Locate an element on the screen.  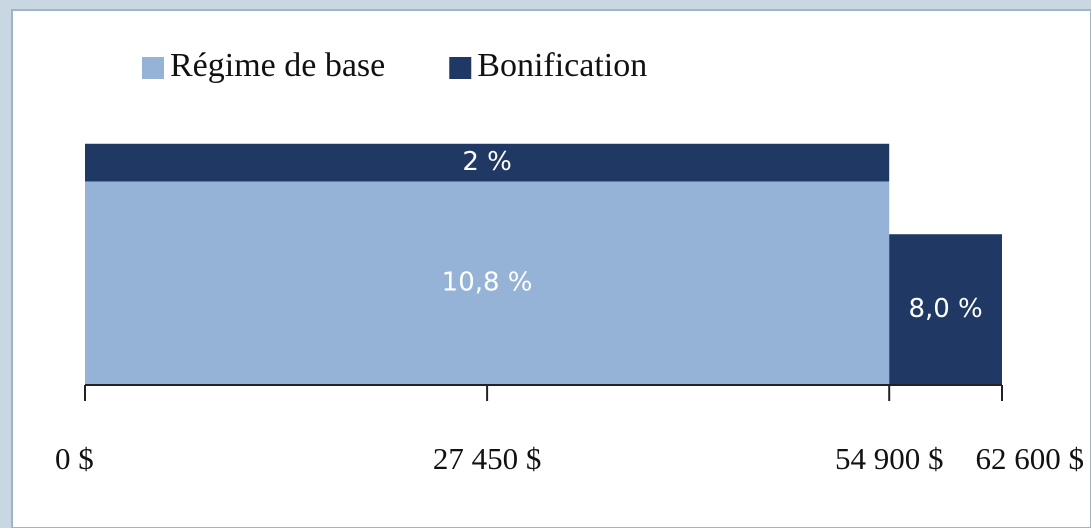
value-label: 10,8 % is located at coordinates (487, 283).